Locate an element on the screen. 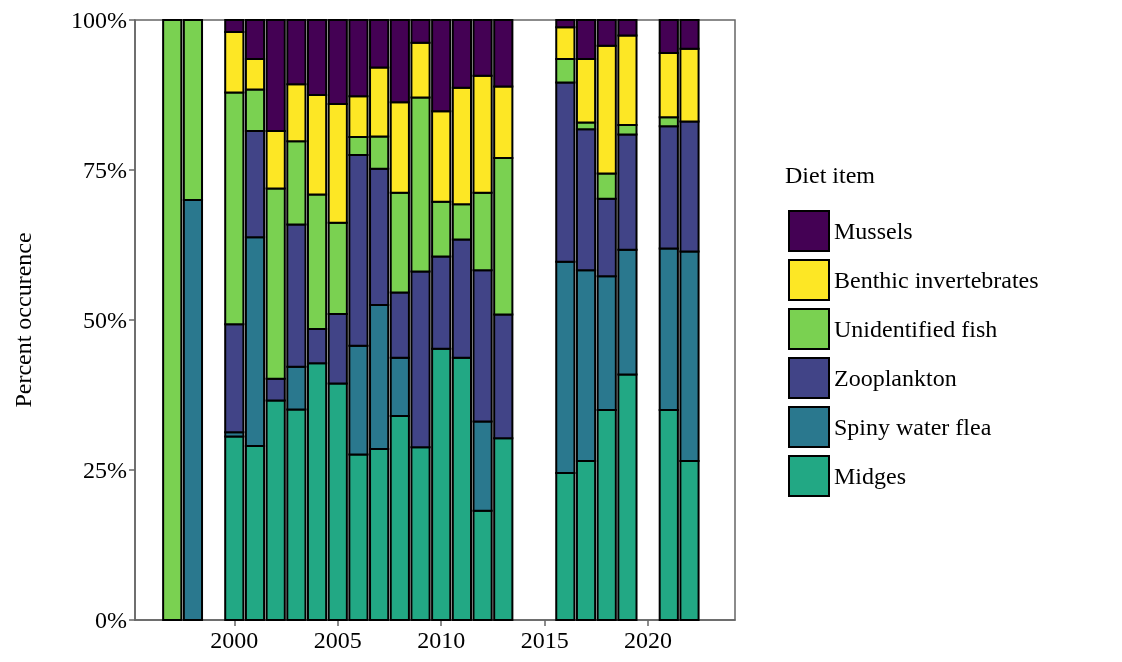 This screenshot has width=1122, height=662. x-tick-label: 2015 is located at coordinates (544, 640).